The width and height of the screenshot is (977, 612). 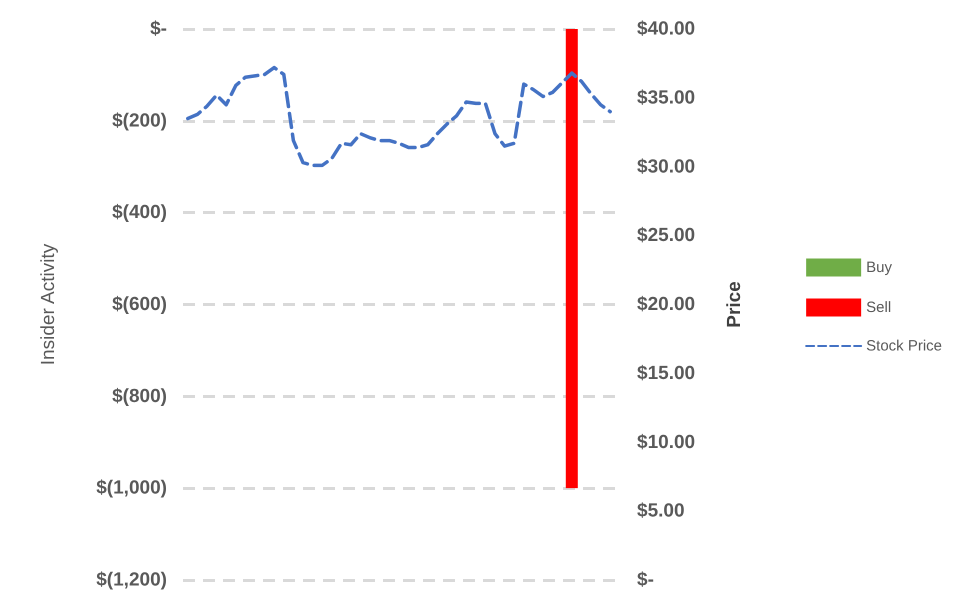 I want to click on y2-tick-label: $5.00, so click(x=661, y=511).